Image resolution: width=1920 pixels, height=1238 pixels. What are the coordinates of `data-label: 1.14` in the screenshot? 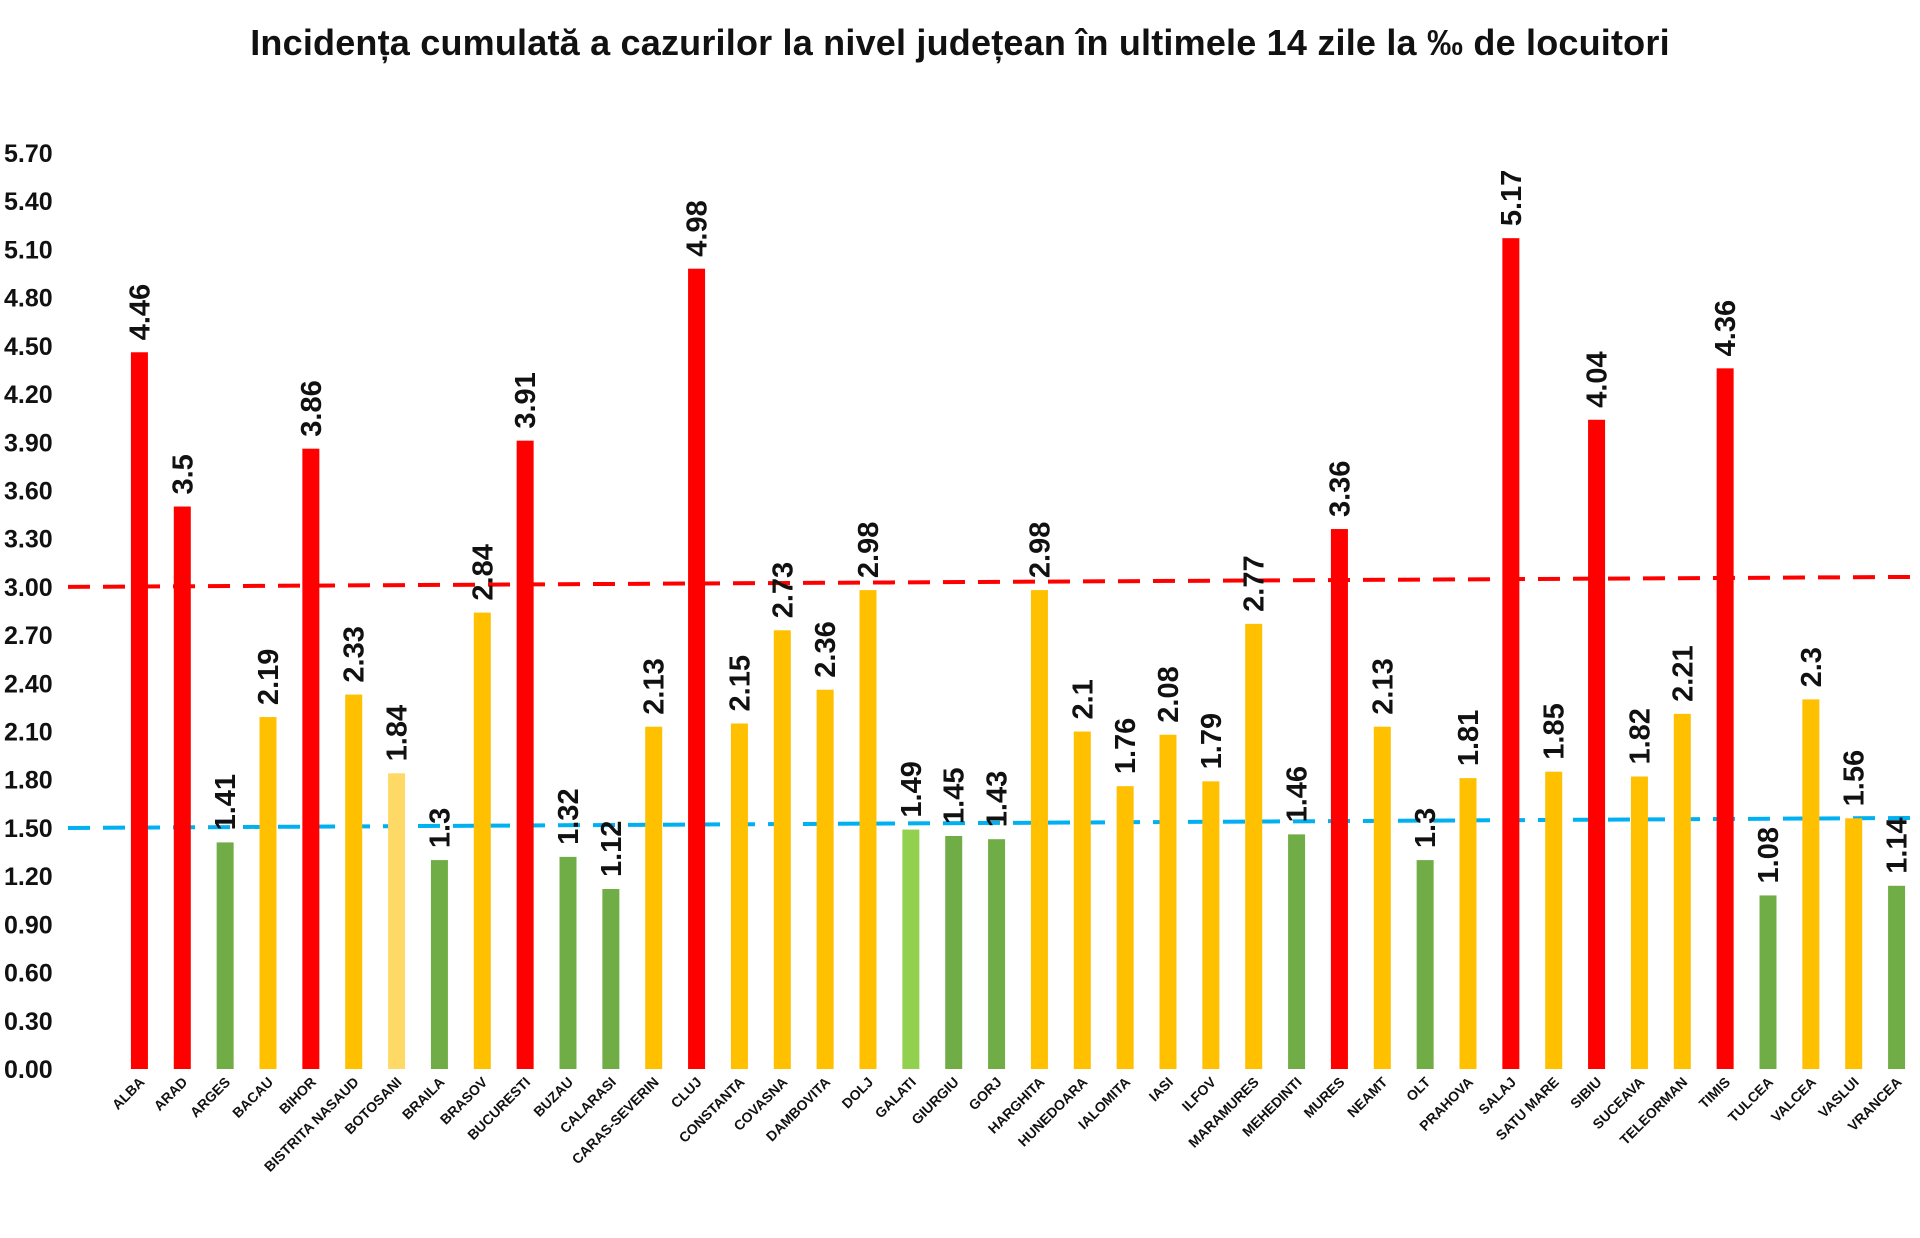 It's located at (1898, 845).